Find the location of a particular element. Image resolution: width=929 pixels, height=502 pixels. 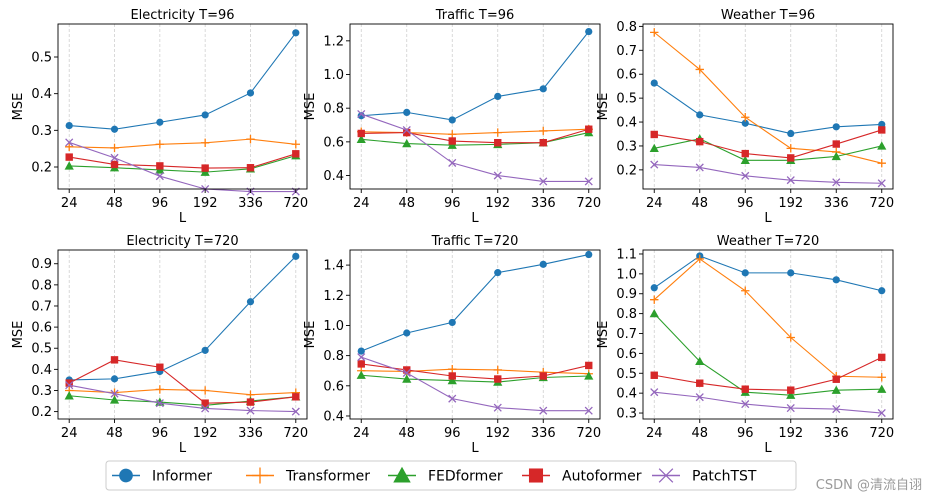

y-tick-label: 0.3 is located at coordinates (41, 131).